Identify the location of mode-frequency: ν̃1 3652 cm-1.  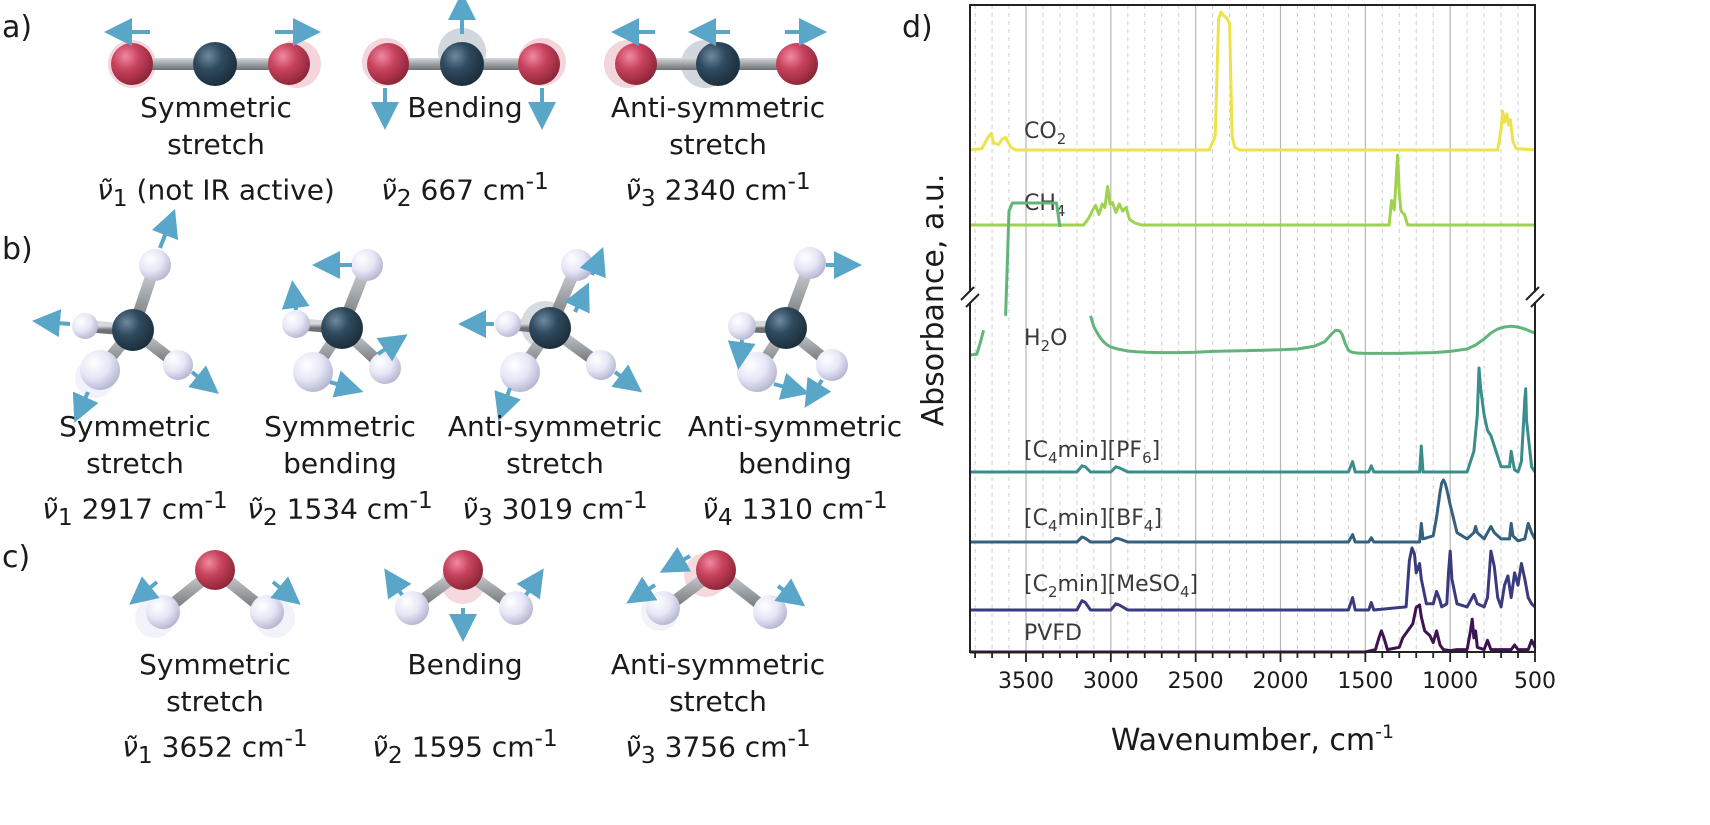
(215, 747).